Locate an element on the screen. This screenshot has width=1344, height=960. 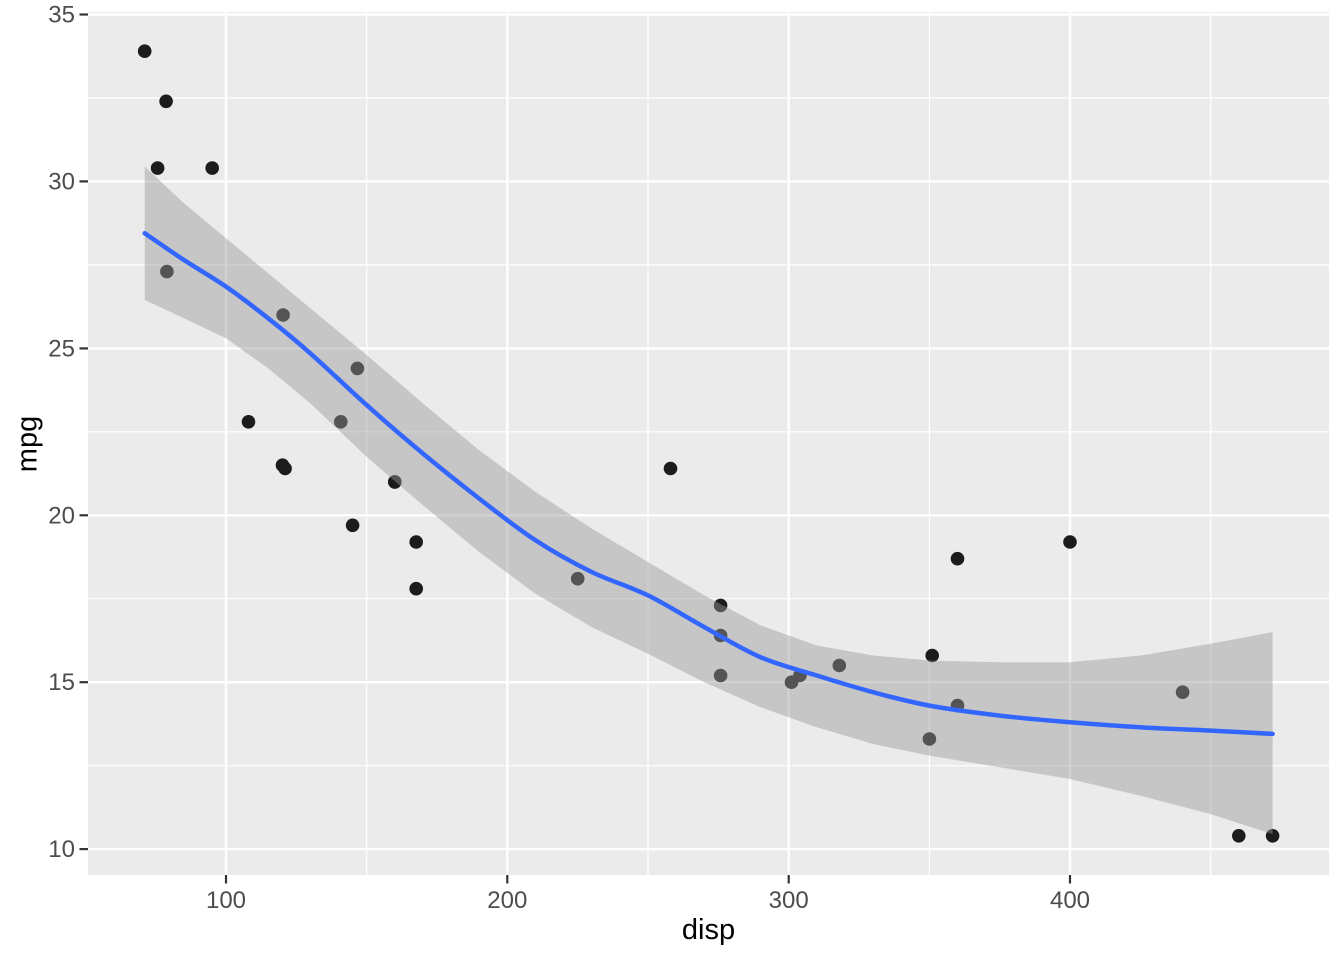
y-tick-label: 30 is located at coordinates (61, 181).